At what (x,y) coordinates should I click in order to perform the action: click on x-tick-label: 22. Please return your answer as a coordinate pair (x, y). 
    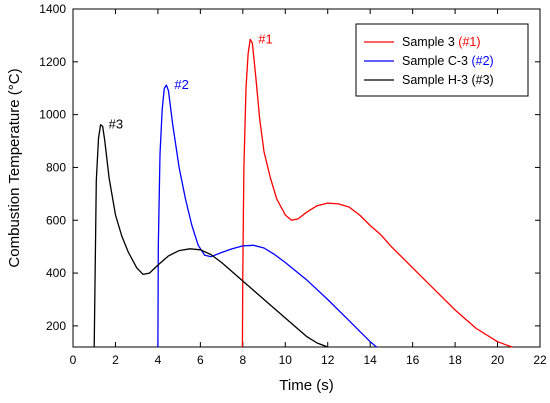
    Looking at the image, I should click on (540, 360).